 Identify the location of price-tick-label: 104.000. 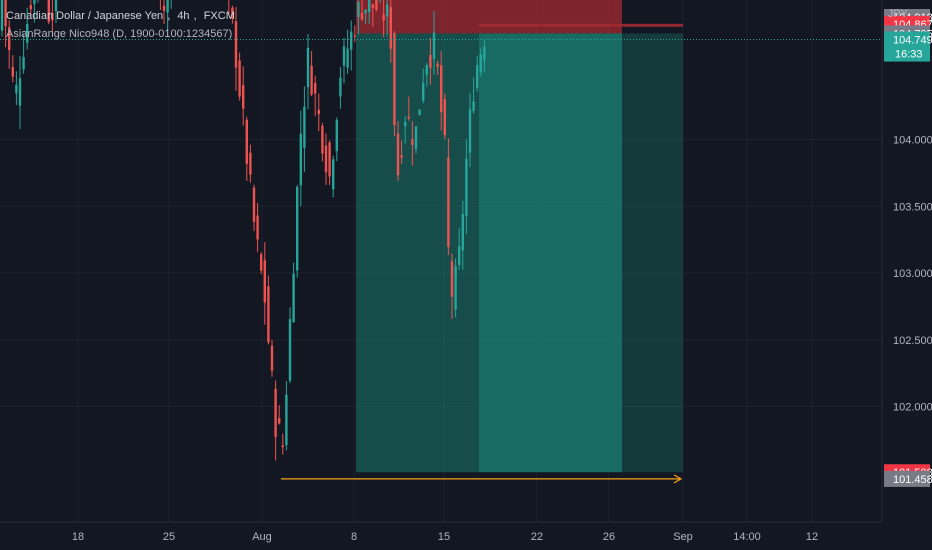
(912, 141).